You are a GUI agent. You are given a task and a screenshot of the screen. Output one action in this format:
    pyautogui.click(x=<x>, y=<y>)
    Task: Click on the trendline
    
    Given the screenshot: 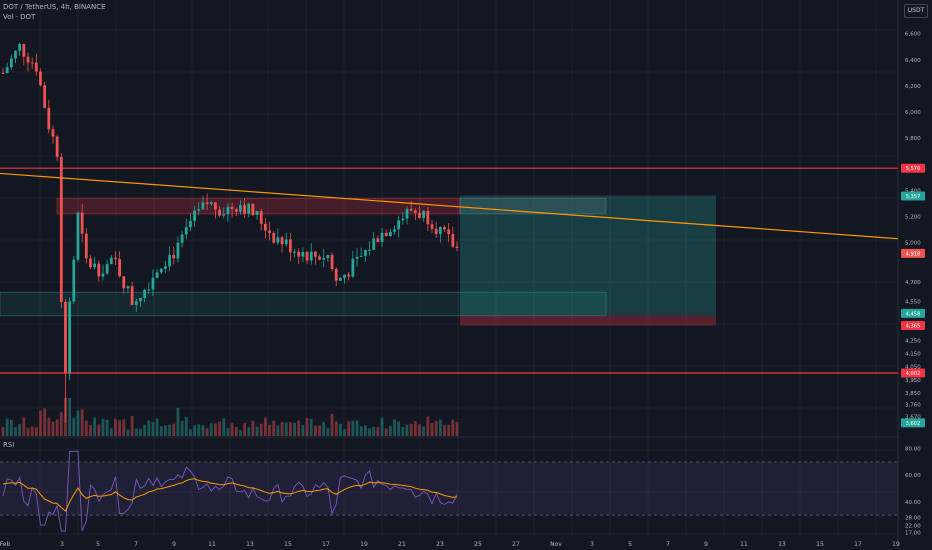 What is the action you would take?
    pyautogui.click(x=449, y=206)
    